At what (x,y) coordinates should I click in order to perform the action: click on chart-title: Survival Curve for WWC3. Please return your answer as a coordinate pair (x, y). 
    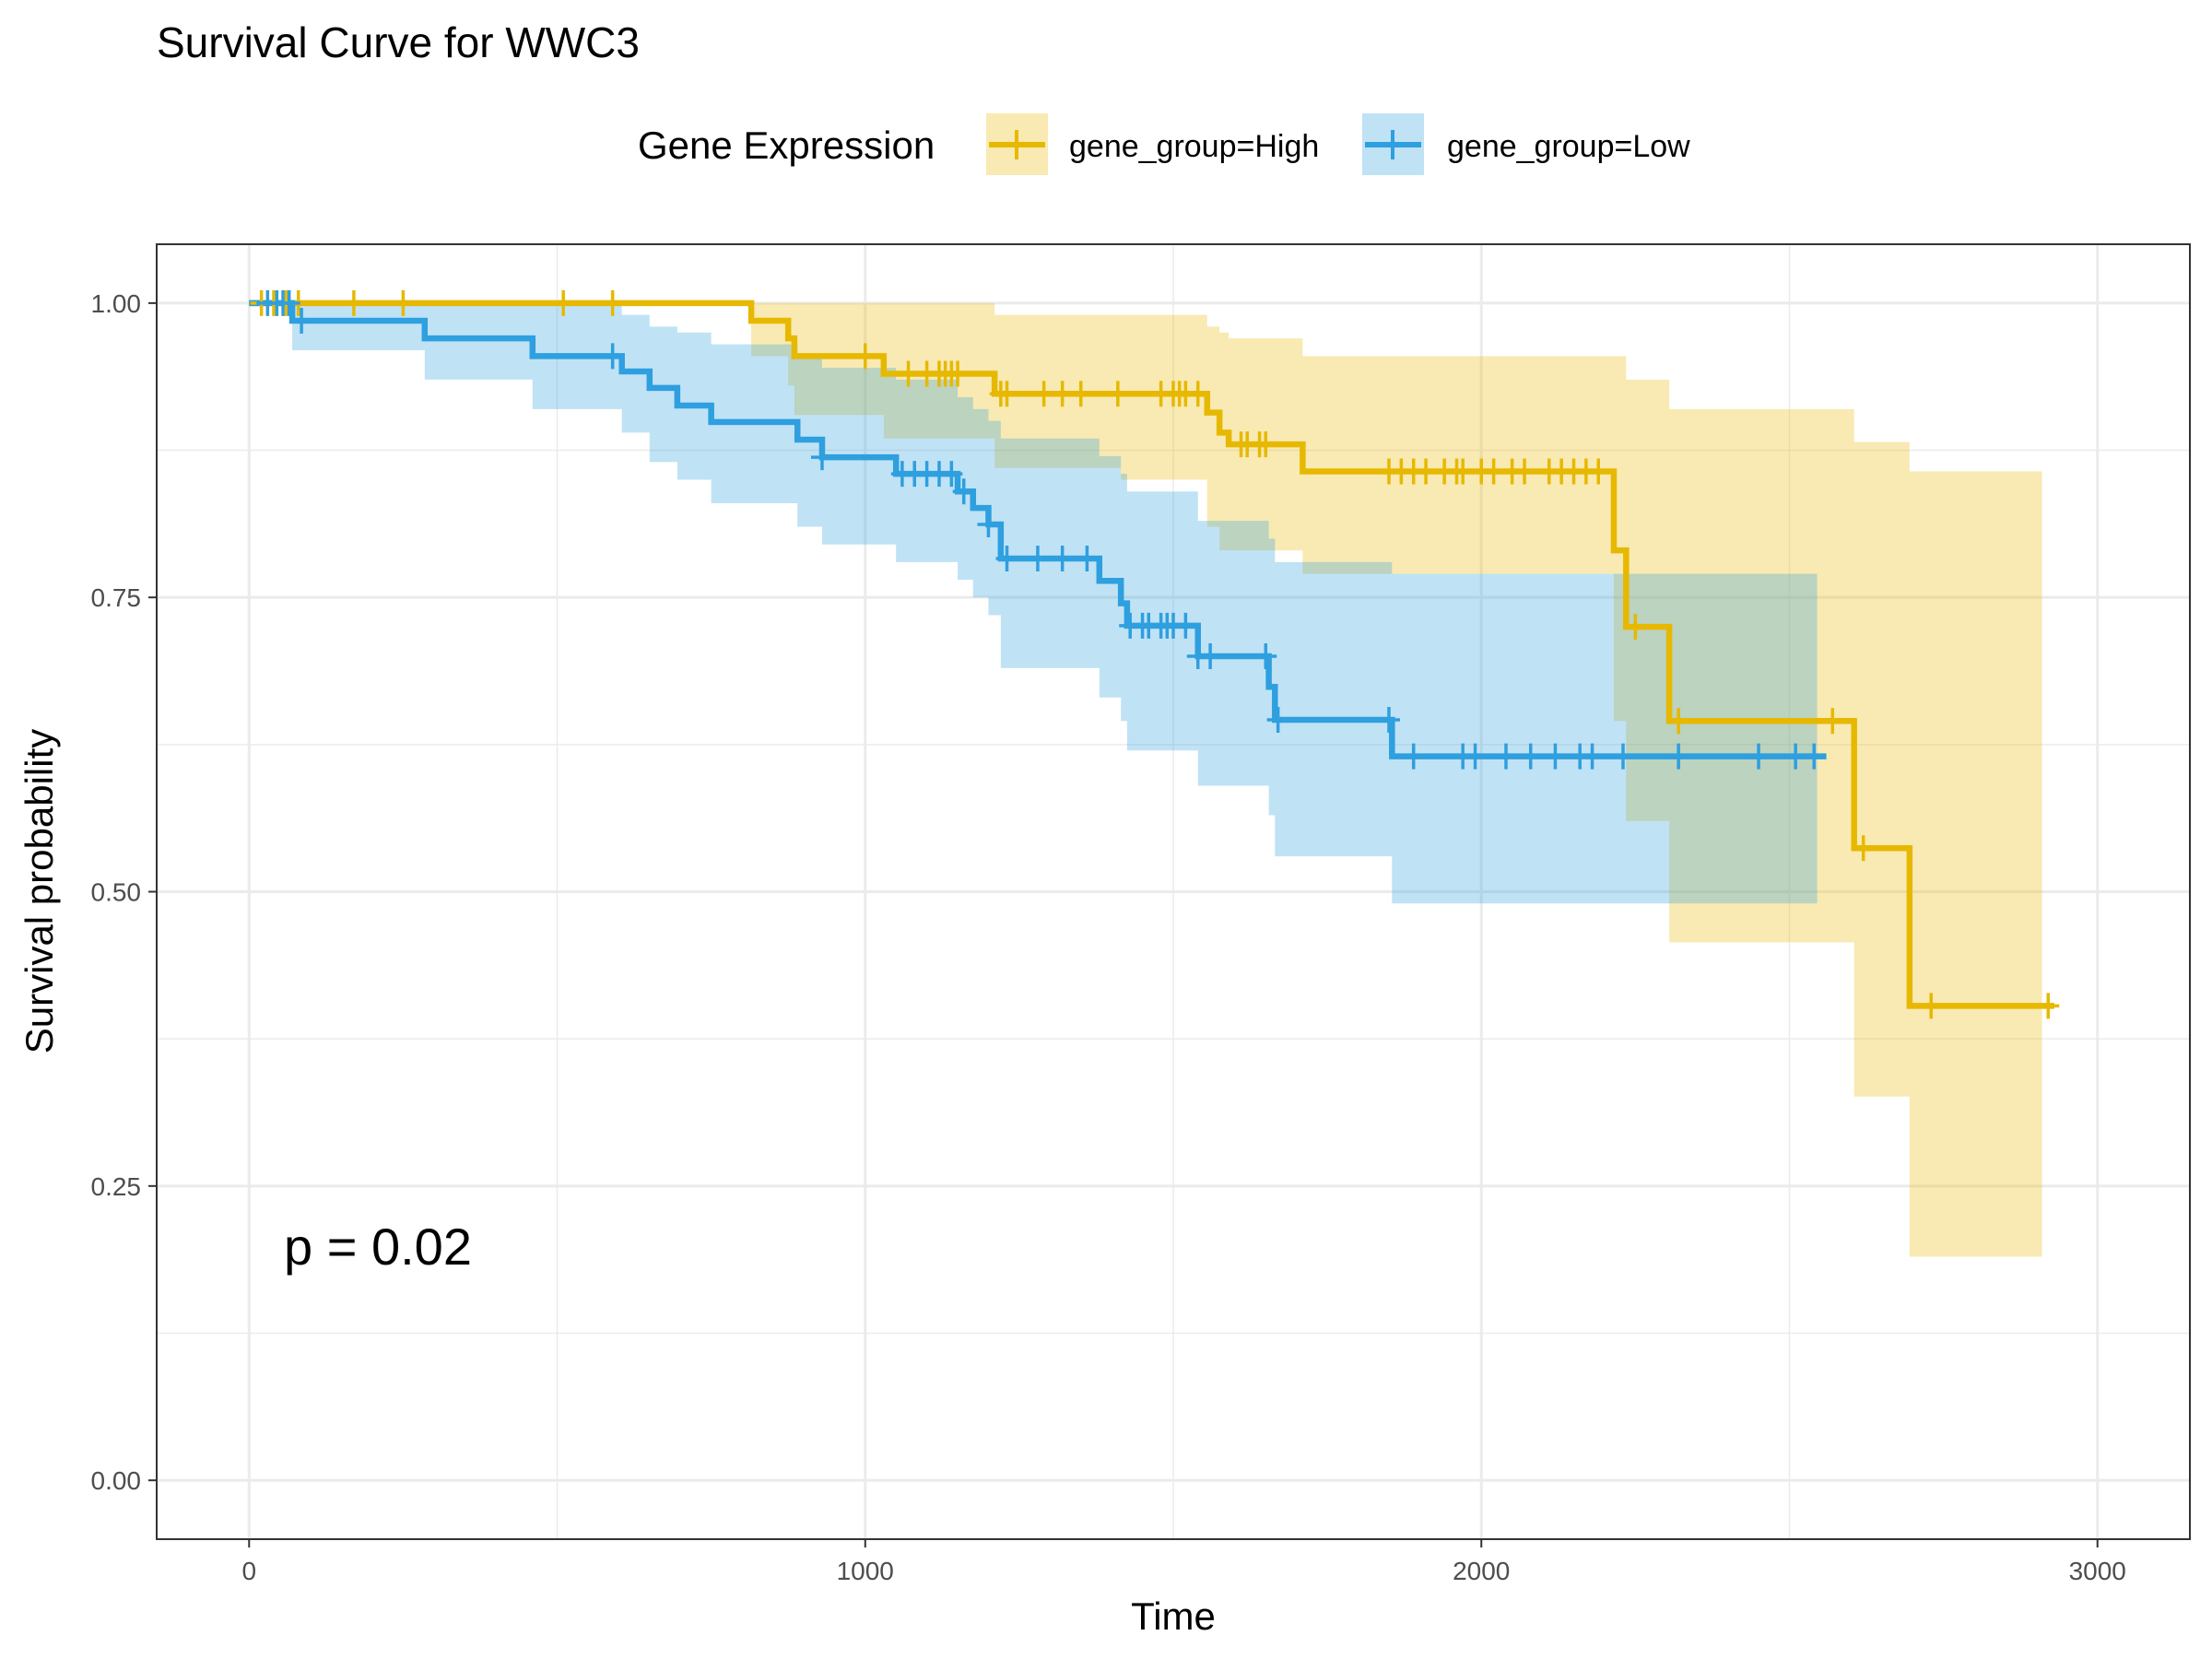
    Looking at the image, I should click on (398, 42).